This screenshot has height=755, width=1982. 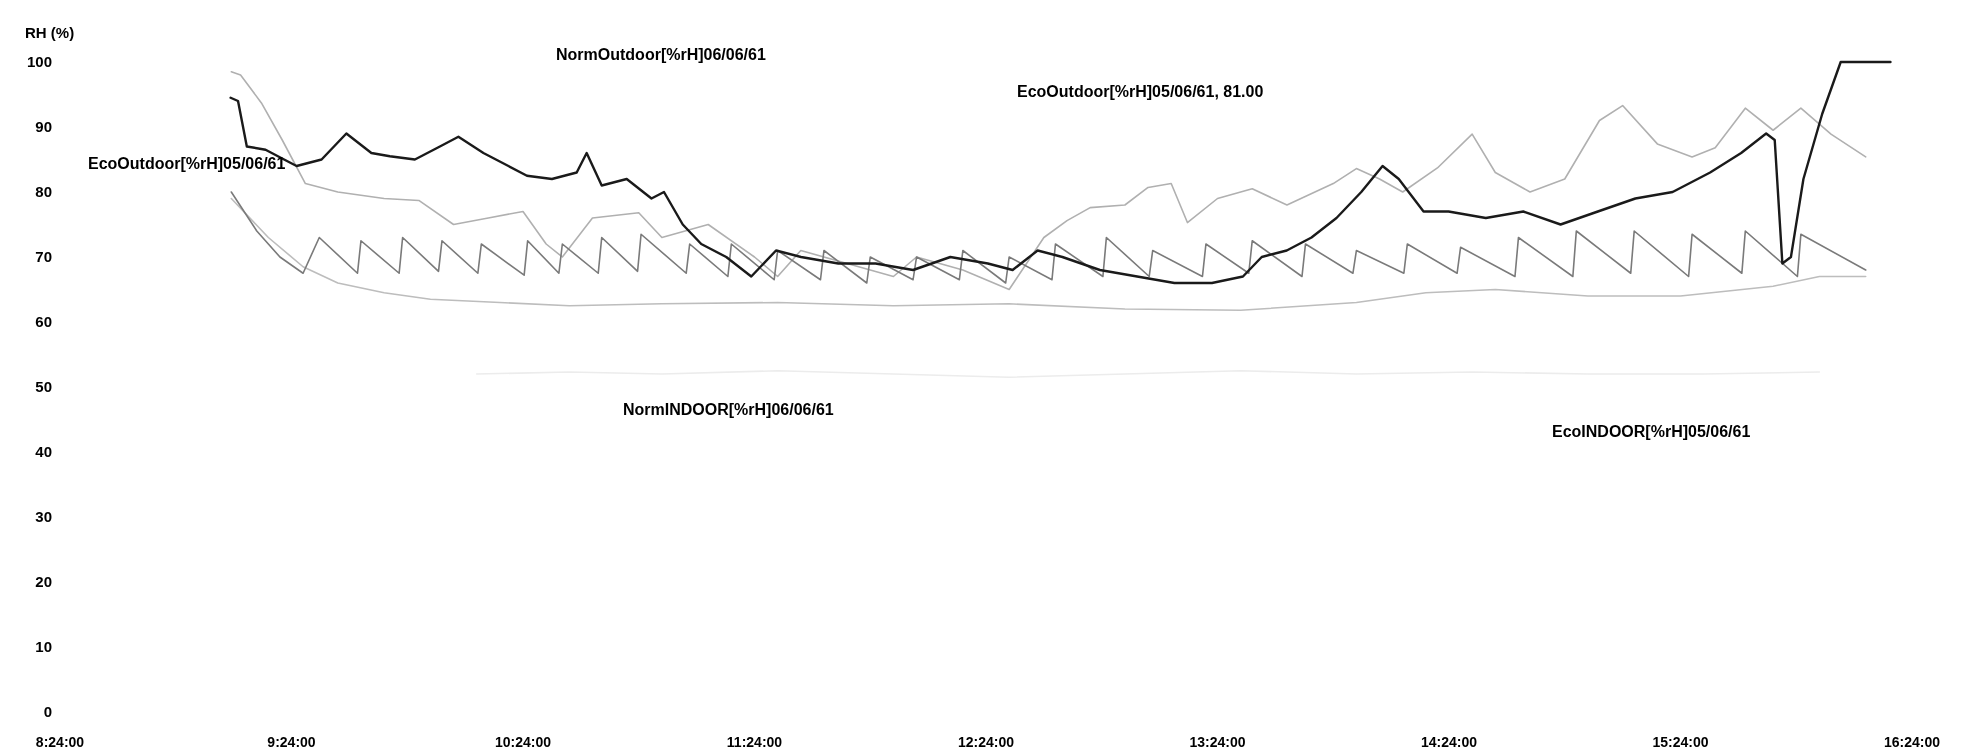 I want to click on y-tick-label: 10, so click(x=43, y=647).